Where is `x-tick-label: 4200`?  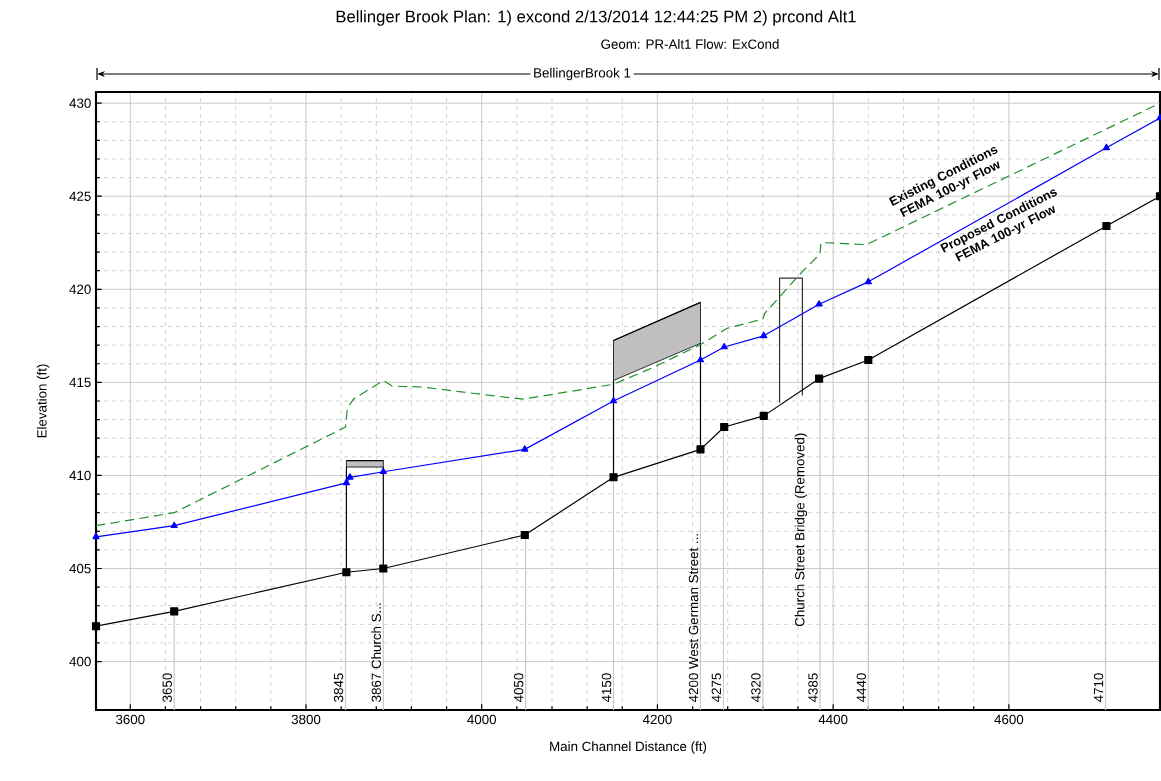
x-tick-label: 4200 is located at coordinates (657, 719).